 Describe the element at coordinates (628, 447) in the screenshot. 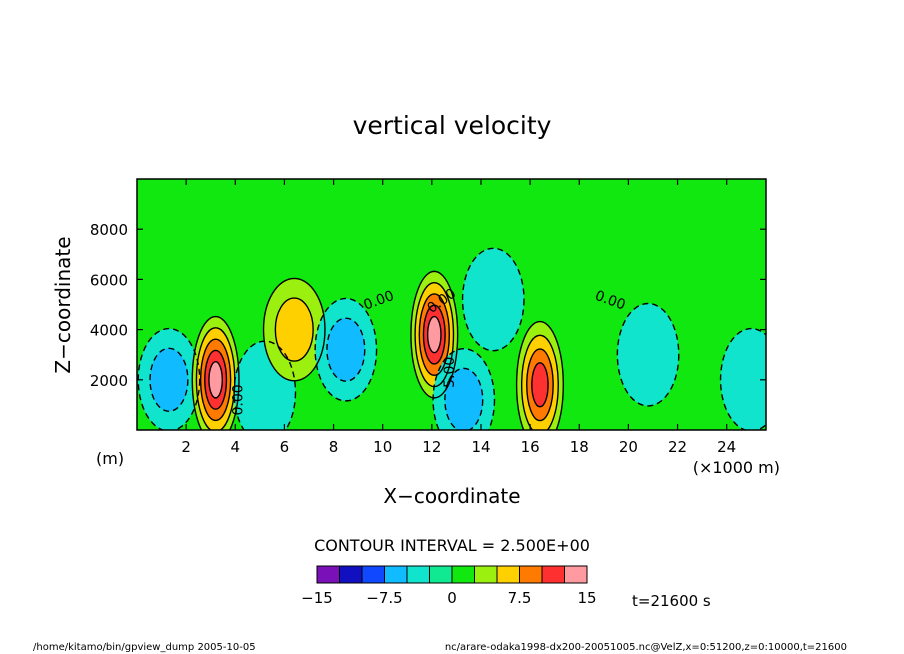

I see `x-tick-label: 20` at that location.